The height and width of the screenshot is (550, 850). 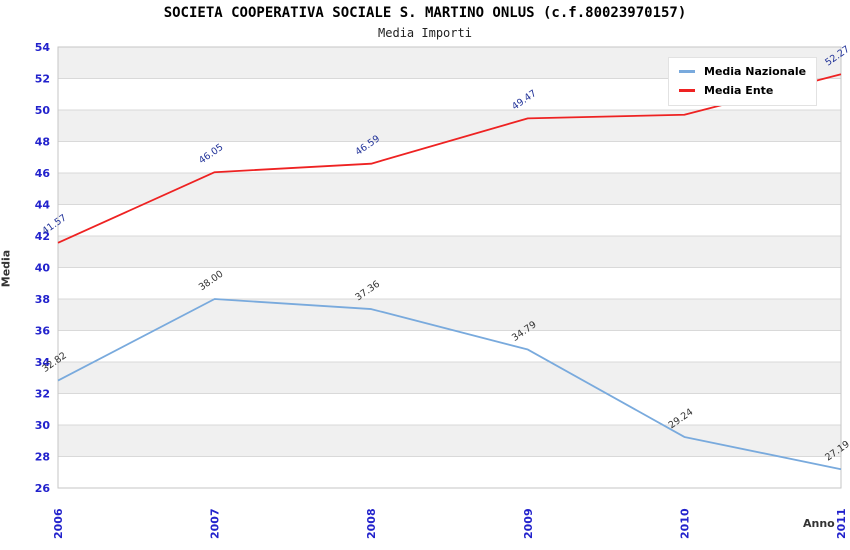 What do you see at coordinates (42, 299) in the screenshot?
I see `y-tick-label: 38` at bounding box center [42, 299].